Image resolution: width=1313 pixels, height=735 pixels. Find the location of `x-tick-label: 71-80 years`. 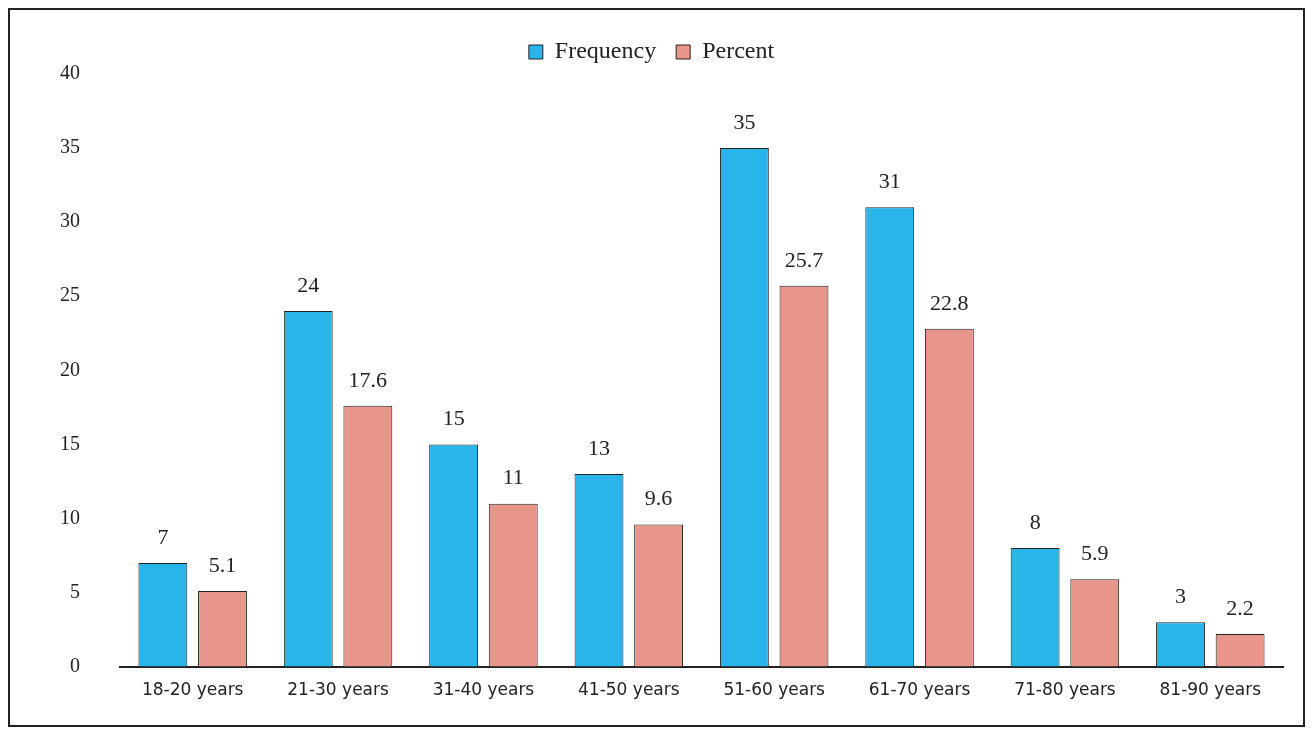

x-tick-label: 71-80 years is located at coordinates (1065, 689).